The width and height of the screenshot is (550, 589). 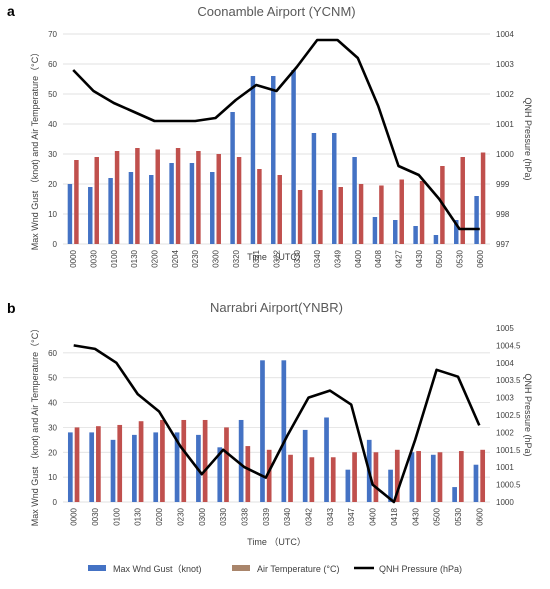 What do you see at coordinates (134, 258) in the screenshot?
I see `x-tick-label: 0130` at bounding box center [134, 258].